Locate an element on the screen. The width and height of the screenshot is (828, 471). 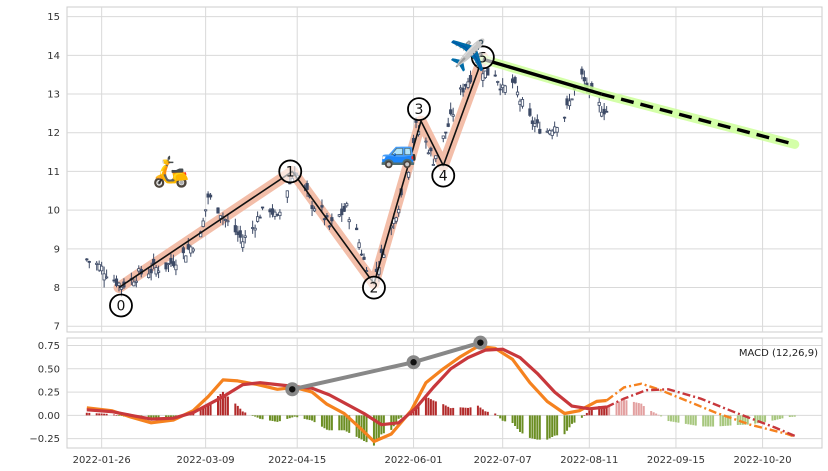
wave-label: 3 is located at coordinates (419, 110).